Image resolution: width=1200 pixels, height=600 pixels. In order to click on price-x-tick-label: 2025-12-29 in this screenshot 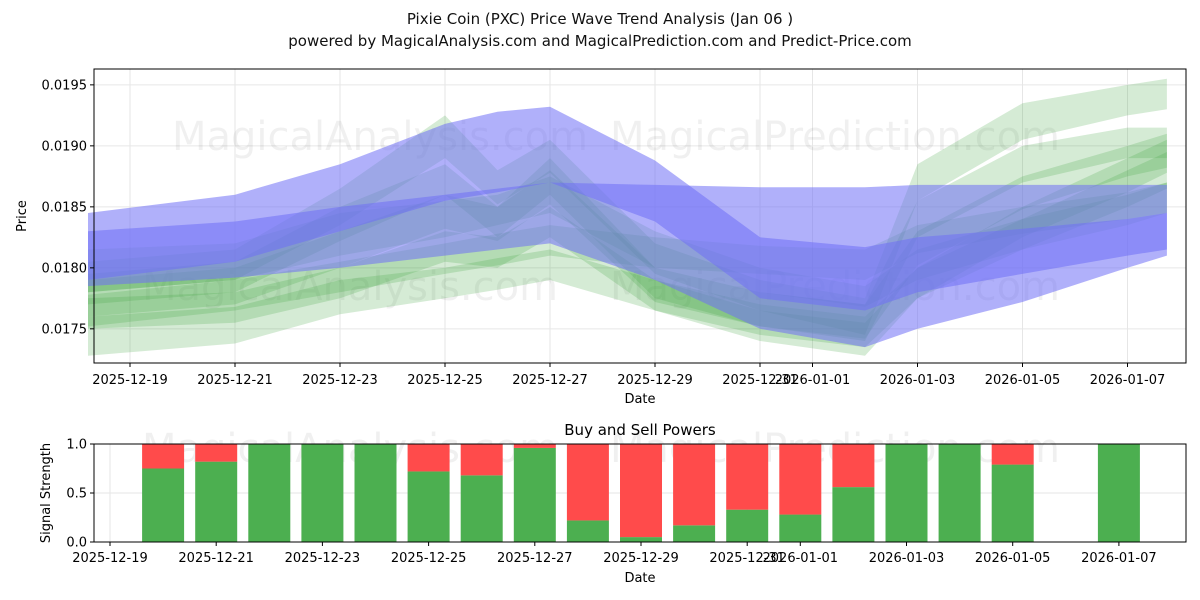, I will do `click(655, 380)`.